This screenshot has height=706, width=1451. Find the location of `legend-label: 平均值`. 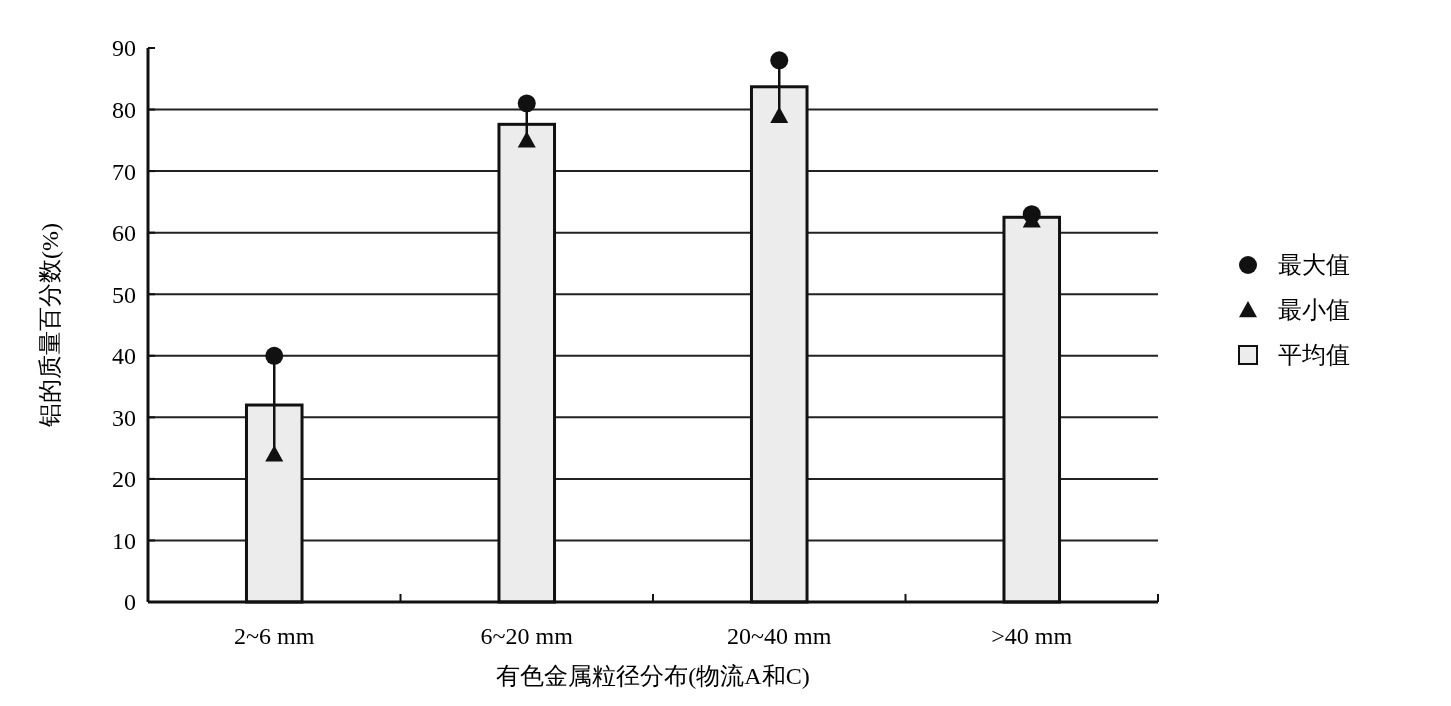

legend-label: 平均值 is located at coordinates (1314, 355).